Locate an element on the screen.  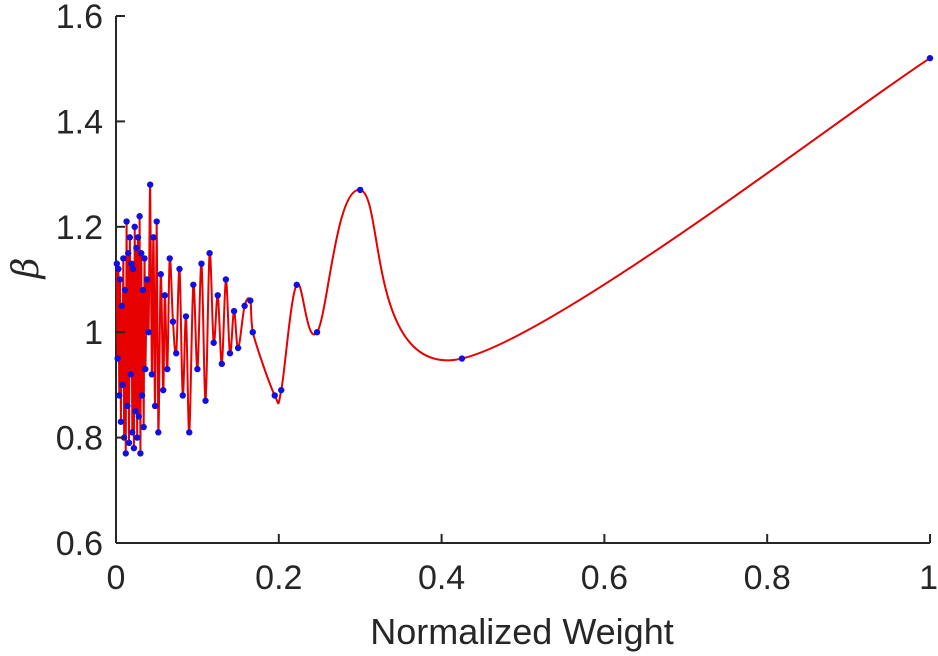
x-axis-ticks: 0 0.2 0.4 0.6 0.8 1 is located at coordinates (522, 565).